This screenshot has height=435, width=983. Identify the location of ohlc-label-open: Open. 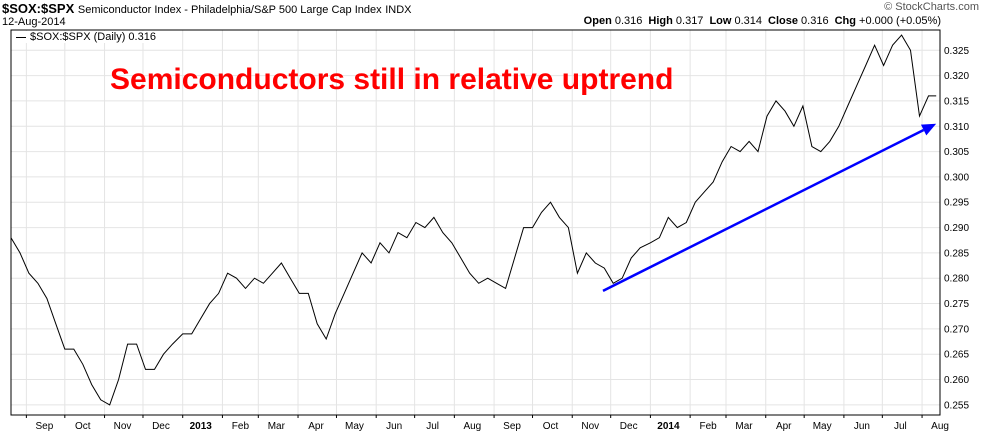
(597, 21).